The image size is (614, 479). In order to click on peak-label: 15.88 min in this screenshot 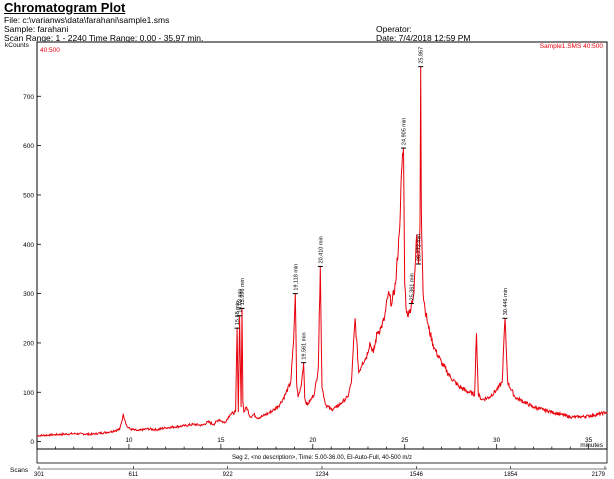, I will do `click(238, 313)`.